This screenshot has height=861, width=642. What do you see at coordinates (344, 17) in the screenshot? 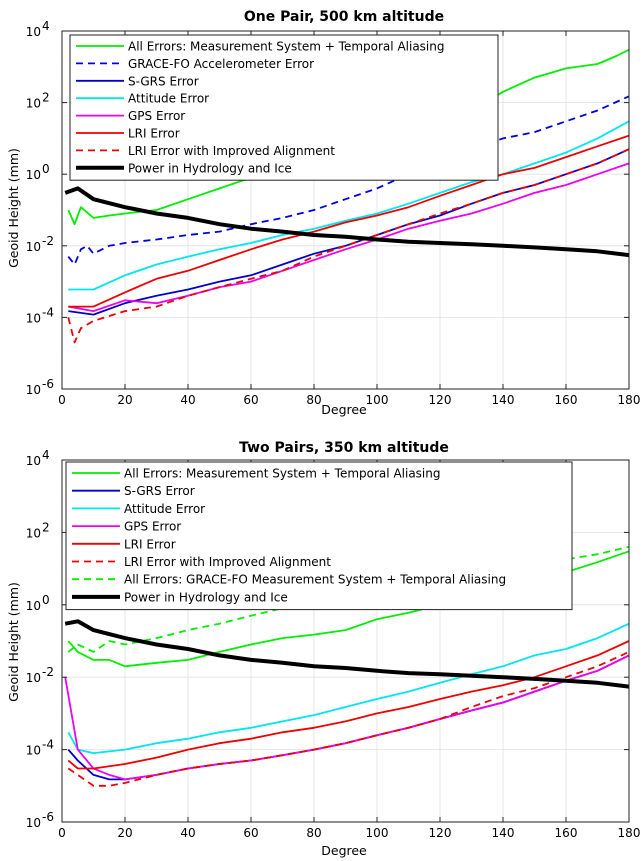
I see `chart-title: One Pair, 500 km altitude` at bounding box center [344, 17].